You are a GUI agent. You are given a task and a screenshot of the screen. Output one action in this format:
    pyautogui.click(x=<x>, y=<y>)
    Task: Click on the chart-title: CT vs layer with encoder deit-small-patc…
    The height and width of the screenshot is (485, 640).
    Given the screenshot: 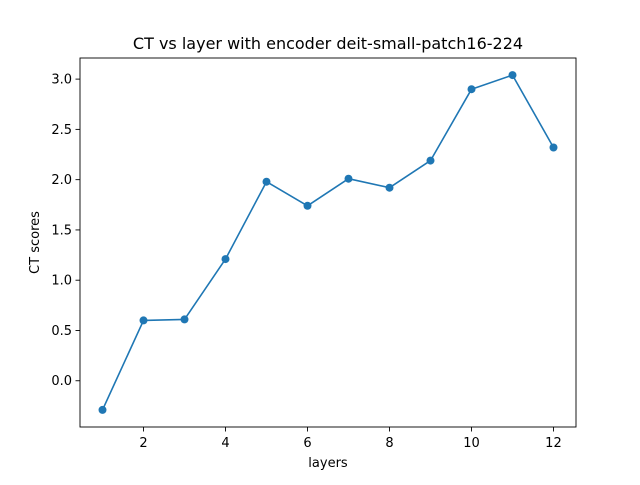 What is the action you would take?
    pyautogui.click(x=328, y=43)
    